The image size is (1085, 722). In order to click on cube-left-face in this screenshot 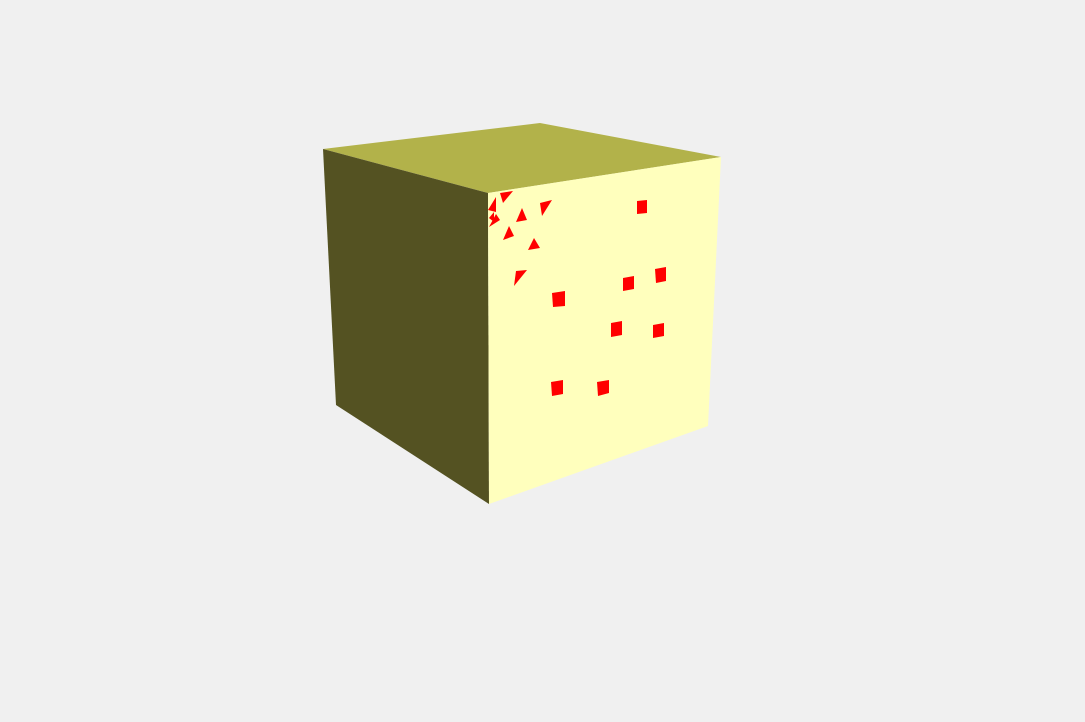, I will do `click(406, 326)`.